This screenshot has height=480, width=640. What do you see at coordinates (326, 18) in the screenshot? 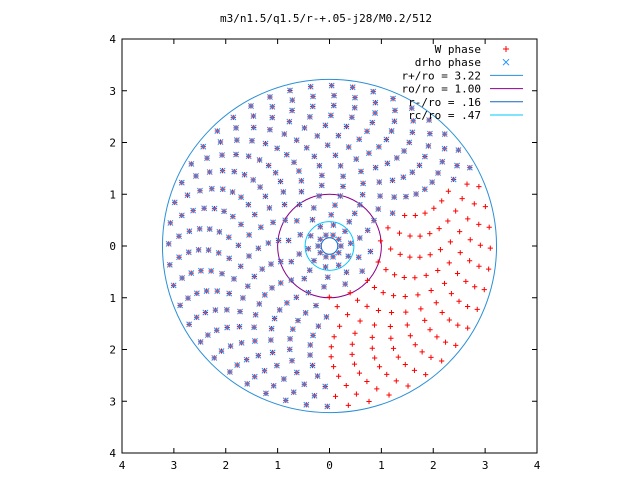
I see `chart-title: m3/n1.5/q1.5/r-+.05-j28/M0.2/512` at bounding box center [326, 18].